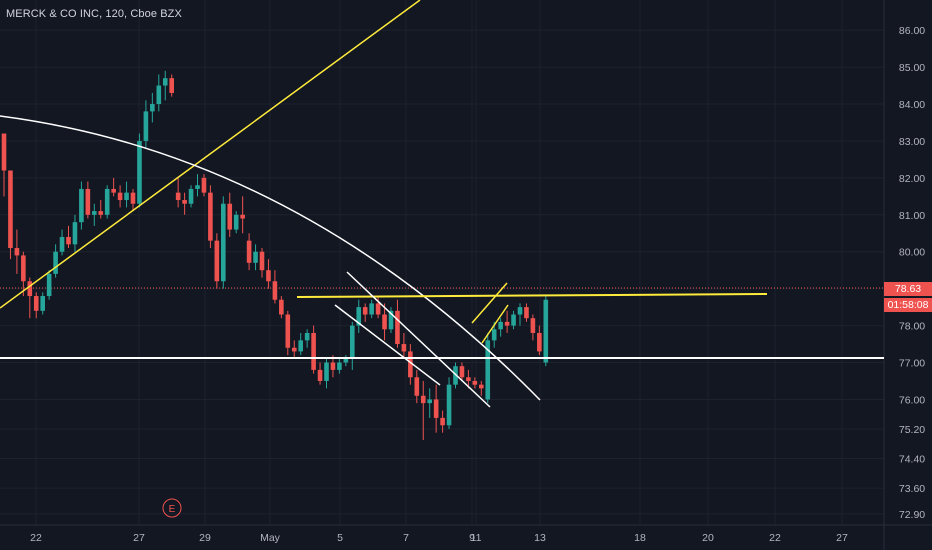  What do you see at coordinates (489, 303) in the screenshot?
I see `yellow-flag-upper` at bounding box center [489, 303].